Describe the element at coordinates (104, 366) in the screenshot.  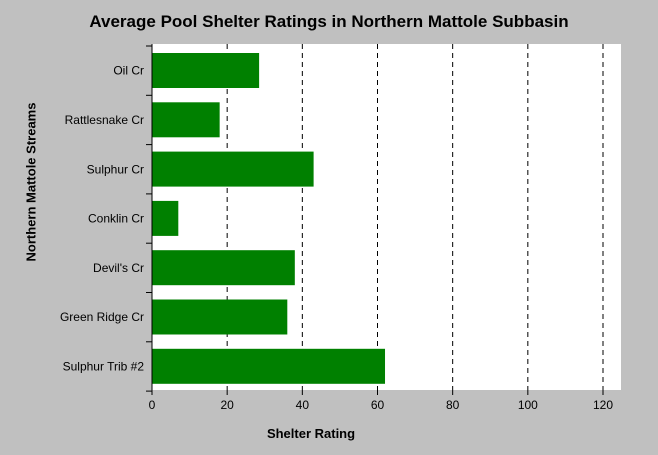
I see `category-label: Sulphur Trib #2` at that location.